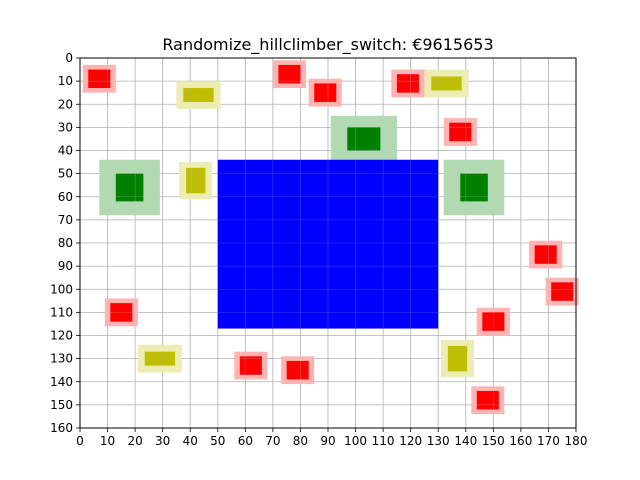  Describe the element at coordinates (61, 289) in the screenshot. I see `y-tick-label: 100` at that location.